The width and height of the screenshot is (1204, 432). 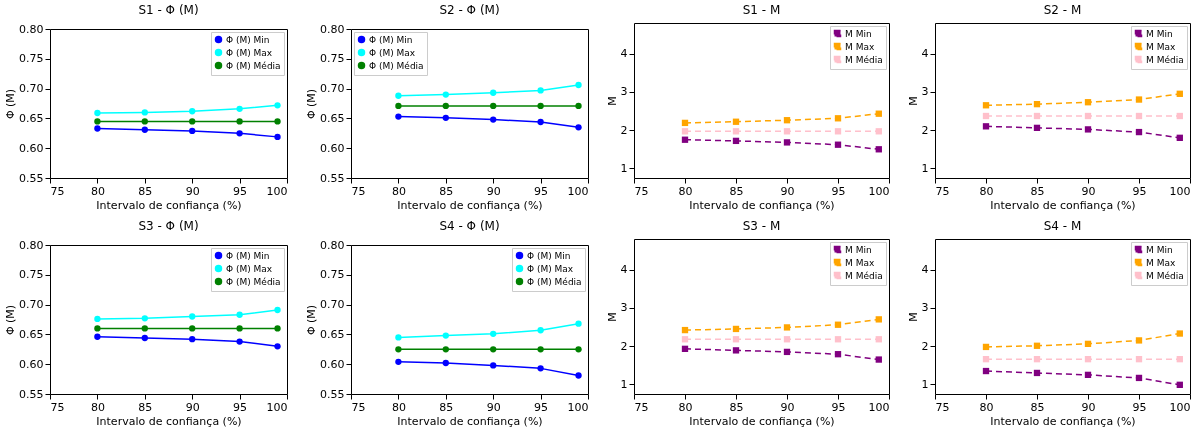 I want to click on chart-title: S4 - M, so click(x=1062, y=226).